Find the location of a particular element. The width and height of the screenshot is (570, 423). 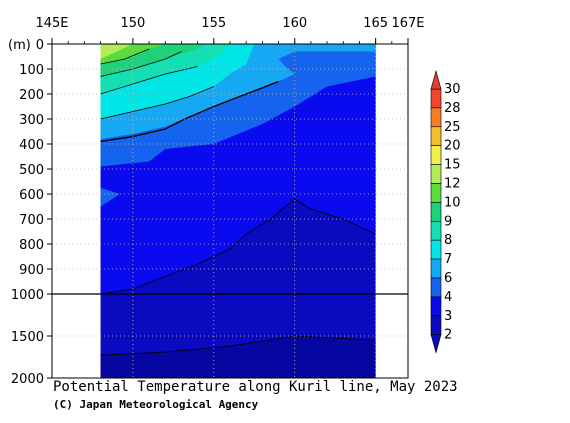

y-tick-label: 800 is located at coordinates (31, 245).